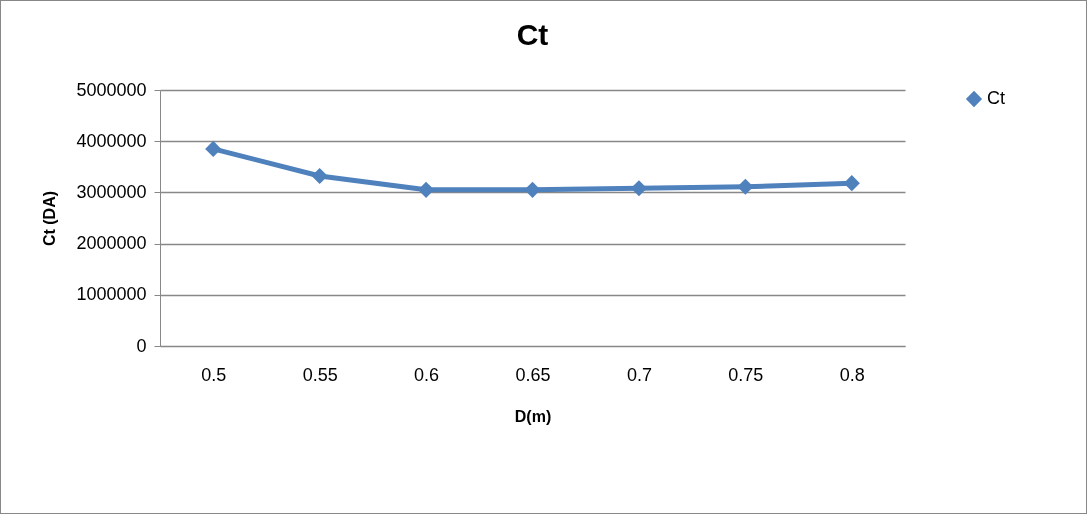 This screenshot has height=516, width=1089. Describe the element at coordinates (111, 89) in the screenshot. I see `y-tick-label: 5000000` at that location.